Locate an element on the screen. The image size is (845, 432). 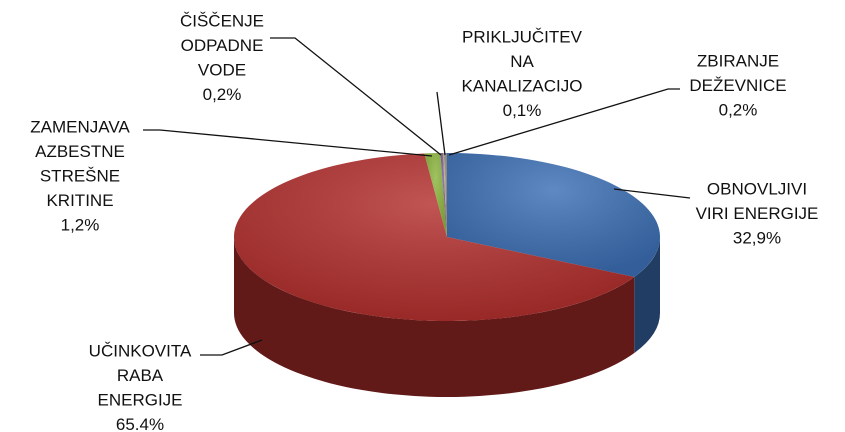
category-label: ZAMENJAVA is located at coordinates (80, 126).